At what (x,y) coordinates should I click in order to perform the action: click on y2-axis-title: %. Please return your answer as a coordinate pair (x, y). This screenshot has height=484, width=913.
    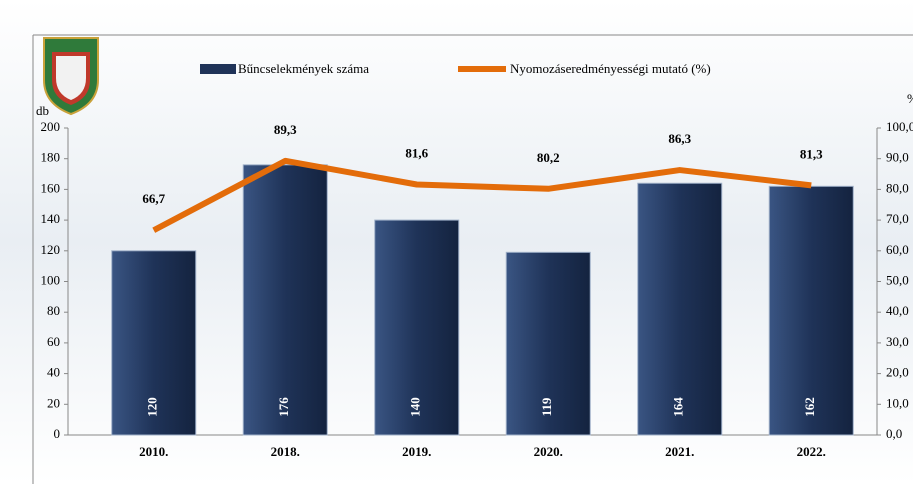
    Looking at the image, I should click on (910, 98).